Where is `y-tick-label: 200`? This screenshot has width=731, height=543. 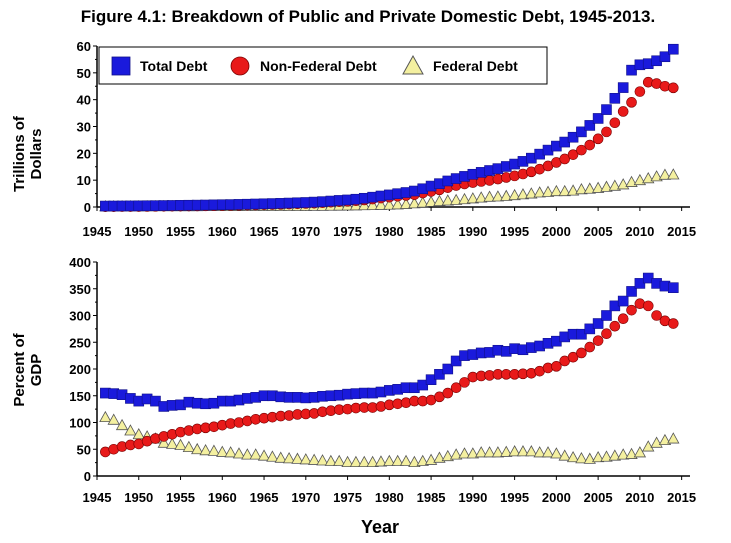 y-tick-label: 200 is located at coordinates (80, 369).